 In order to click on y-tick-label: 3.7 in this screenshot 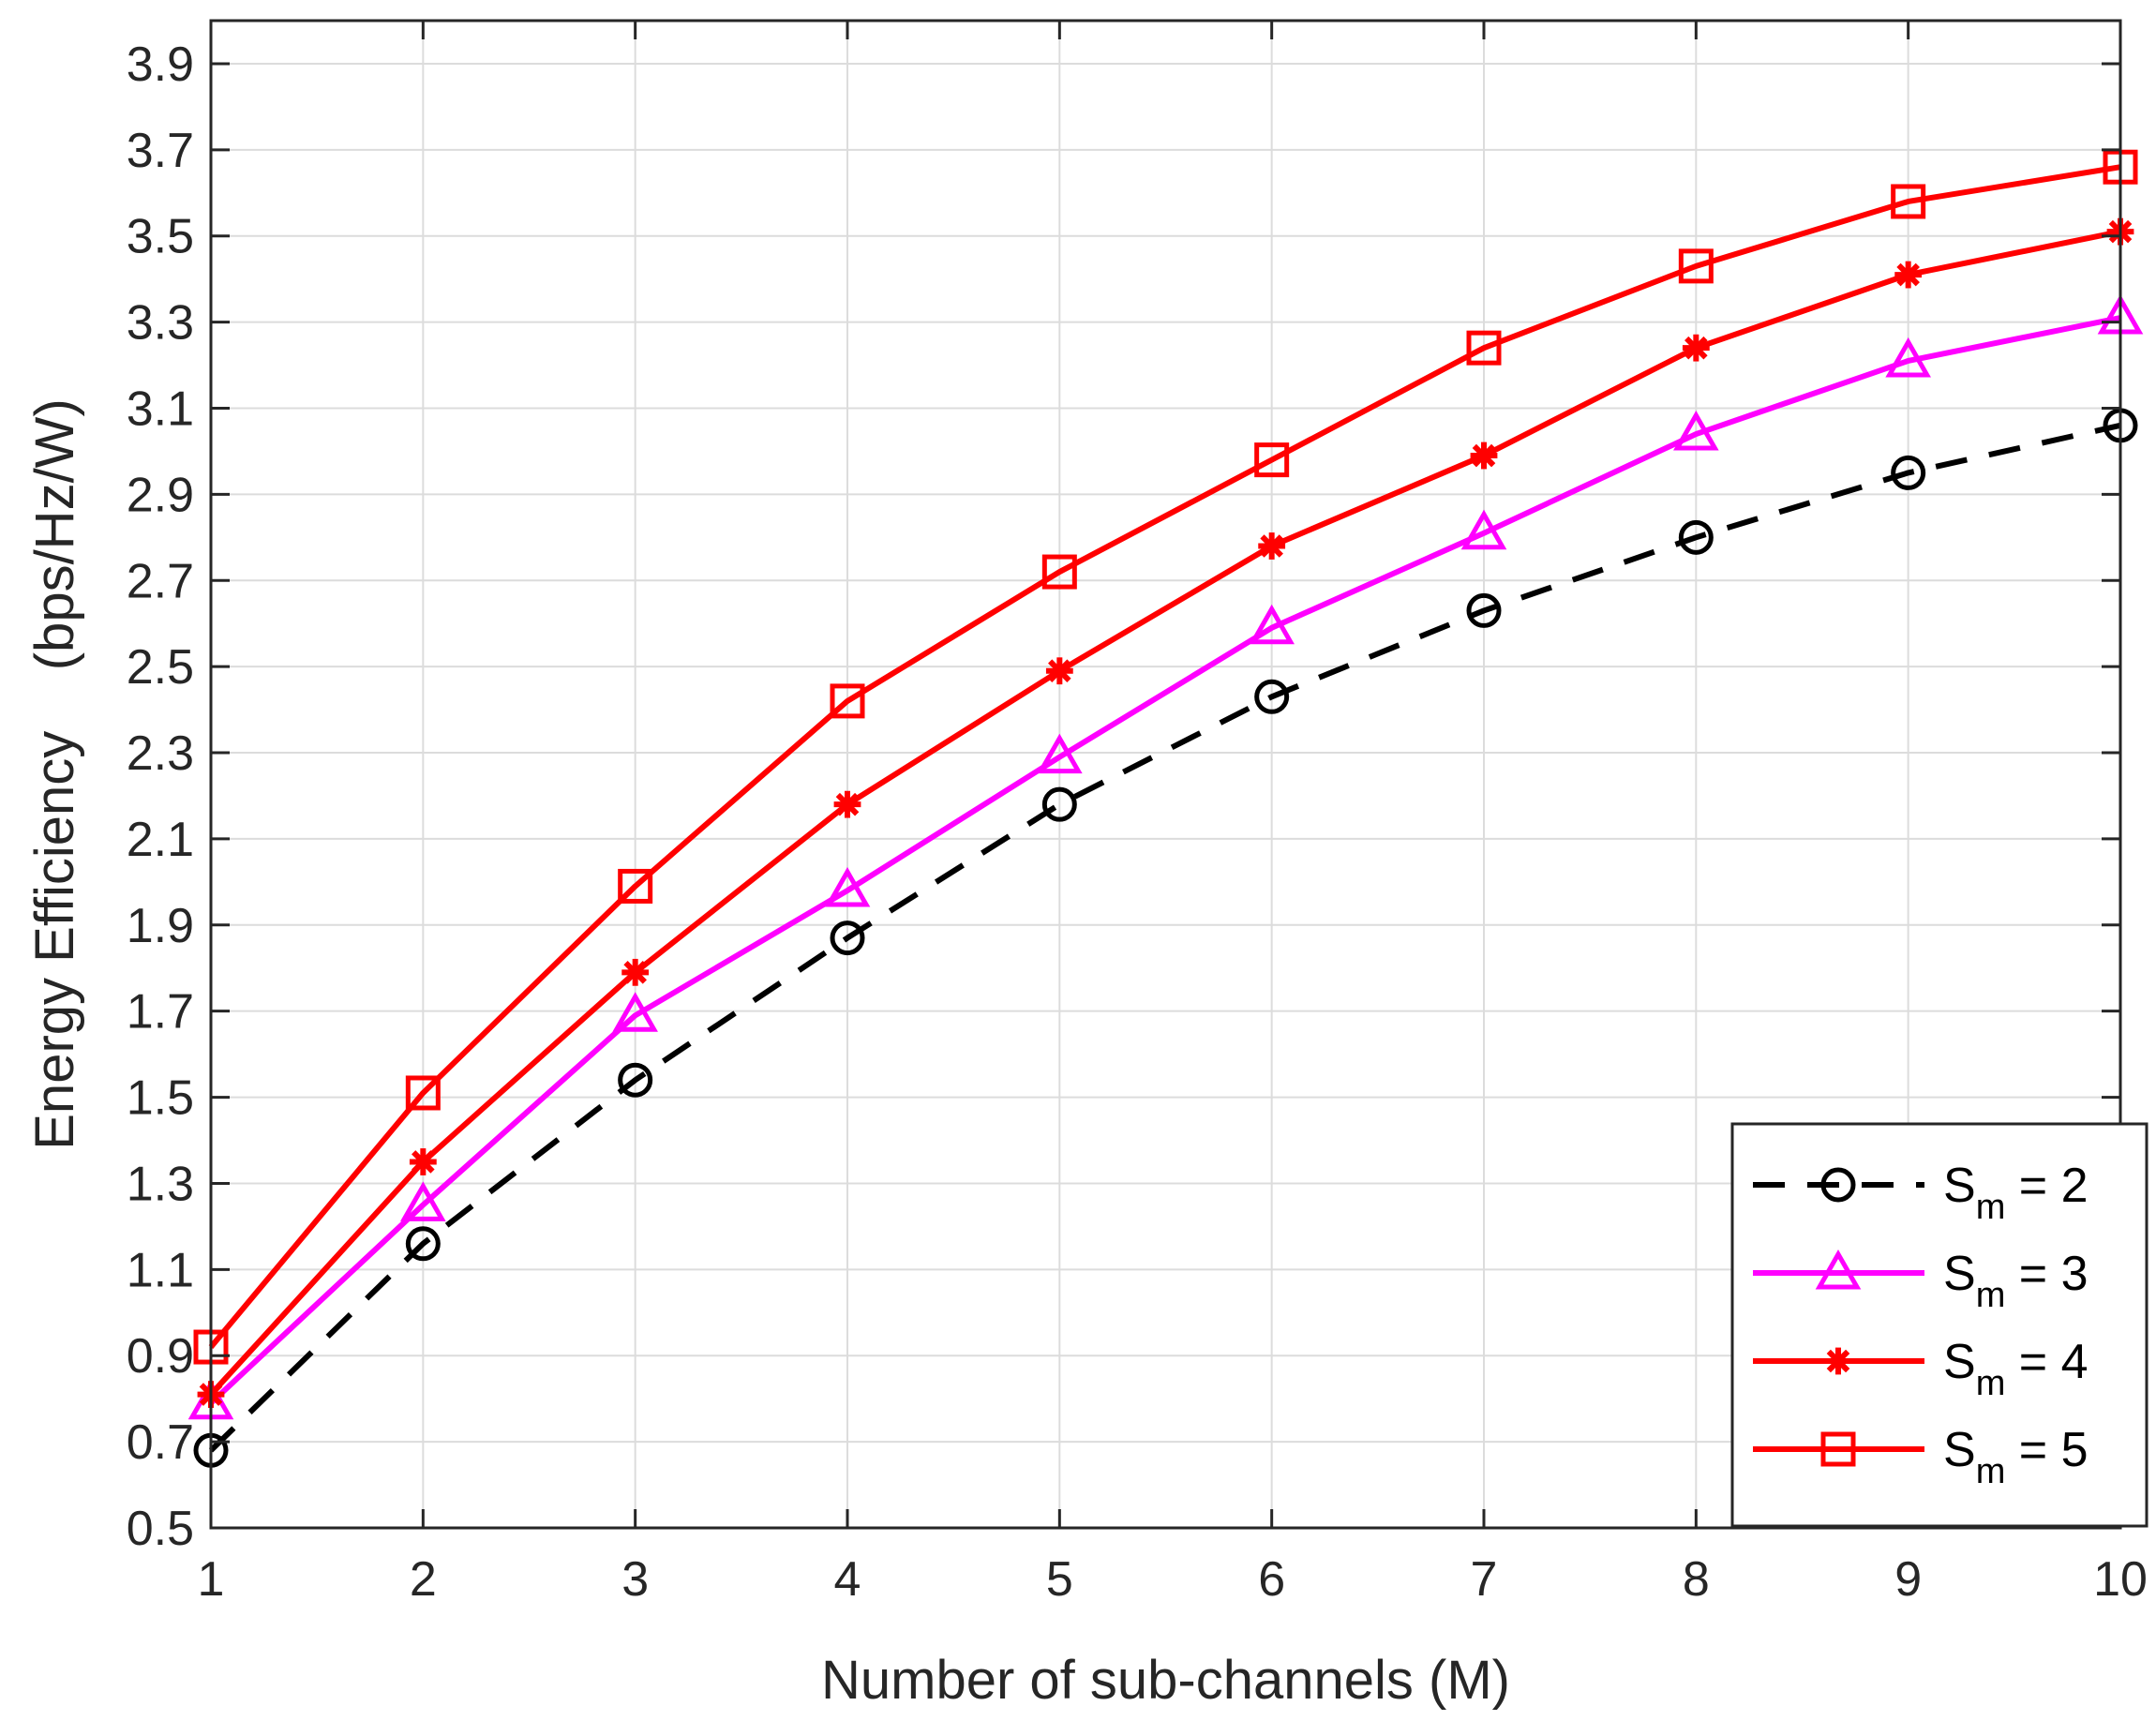, I will do `click(161, 151)`.